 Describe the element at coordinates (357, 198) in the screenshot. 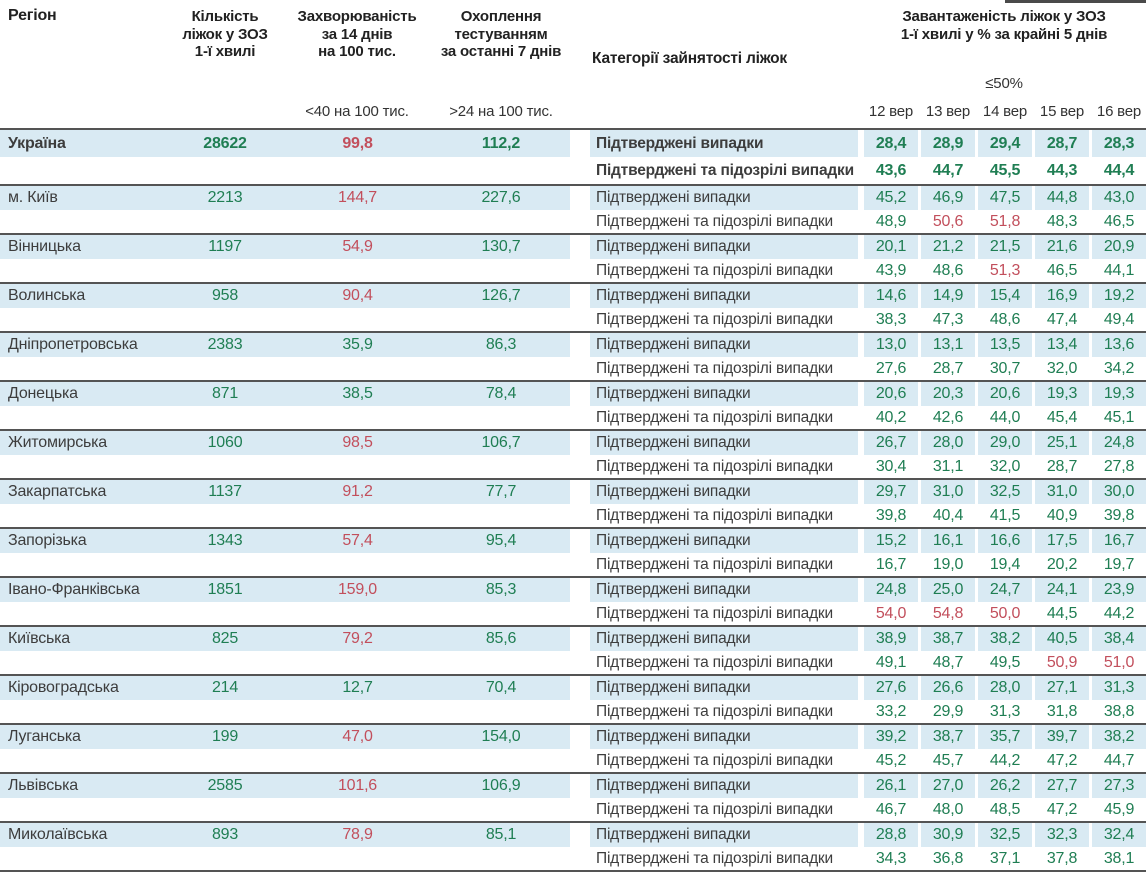

I see `incidence-value: 144,7` at that location.